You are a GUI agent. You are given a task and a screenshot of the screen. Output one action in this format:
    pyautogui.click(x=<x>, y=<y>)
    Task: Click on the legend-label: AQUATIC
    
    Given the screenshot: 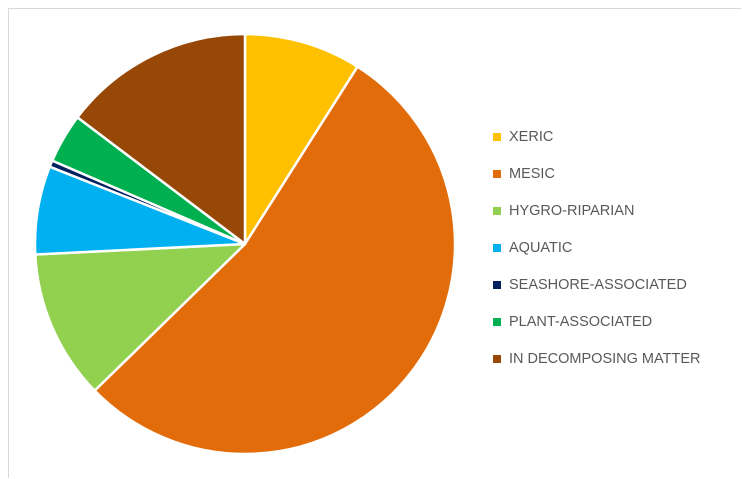 What is the action you would take?
    pyautogui.click(x=541, y=247)
    